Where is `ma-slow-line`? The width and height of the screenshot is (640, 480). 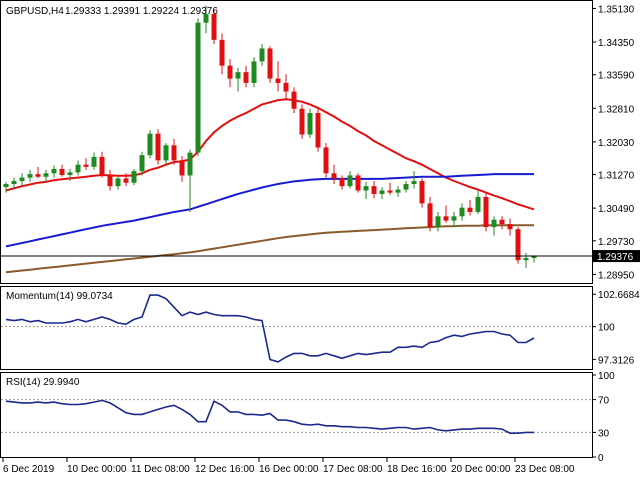 ma-slow-line is located at coordinates (269, 249).